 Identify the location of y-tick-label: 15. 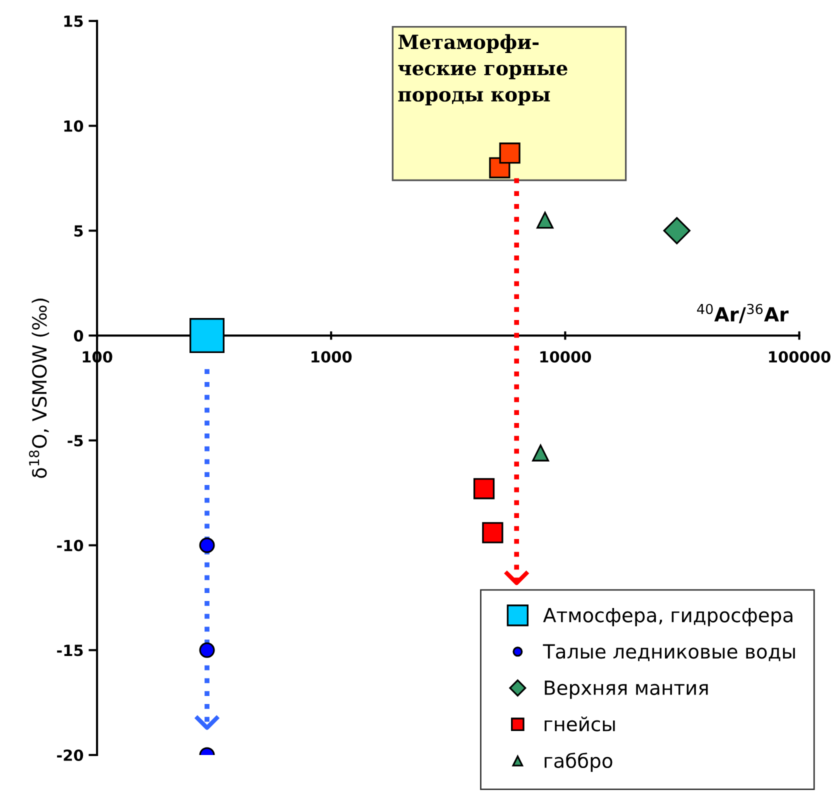
(73, 21).